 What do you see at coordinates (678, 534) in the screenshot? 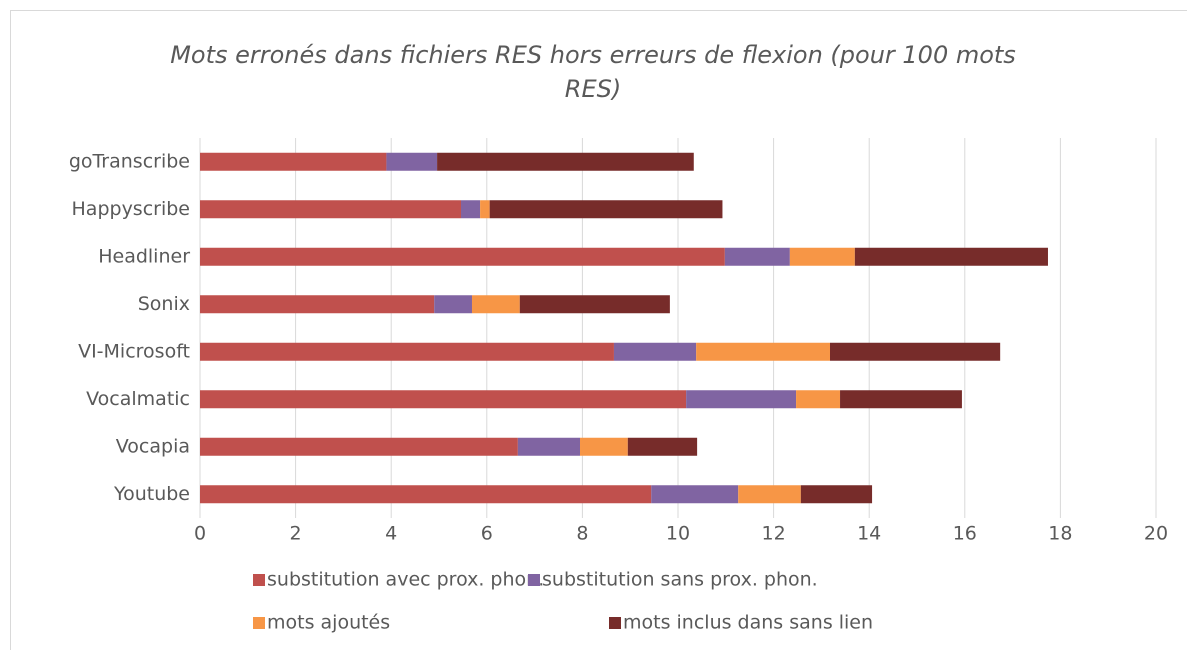
I see `x-tick-label: 10` at bounding box center [678, 534].